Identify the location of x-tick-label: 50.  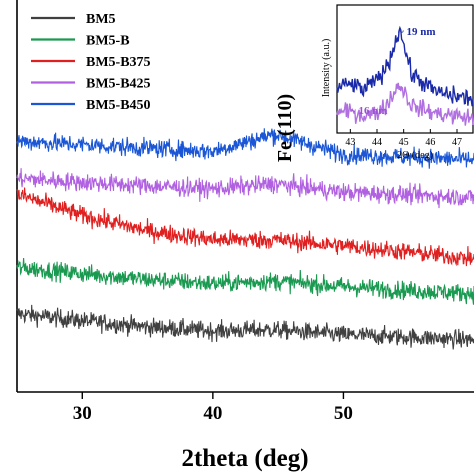
(343, 413).